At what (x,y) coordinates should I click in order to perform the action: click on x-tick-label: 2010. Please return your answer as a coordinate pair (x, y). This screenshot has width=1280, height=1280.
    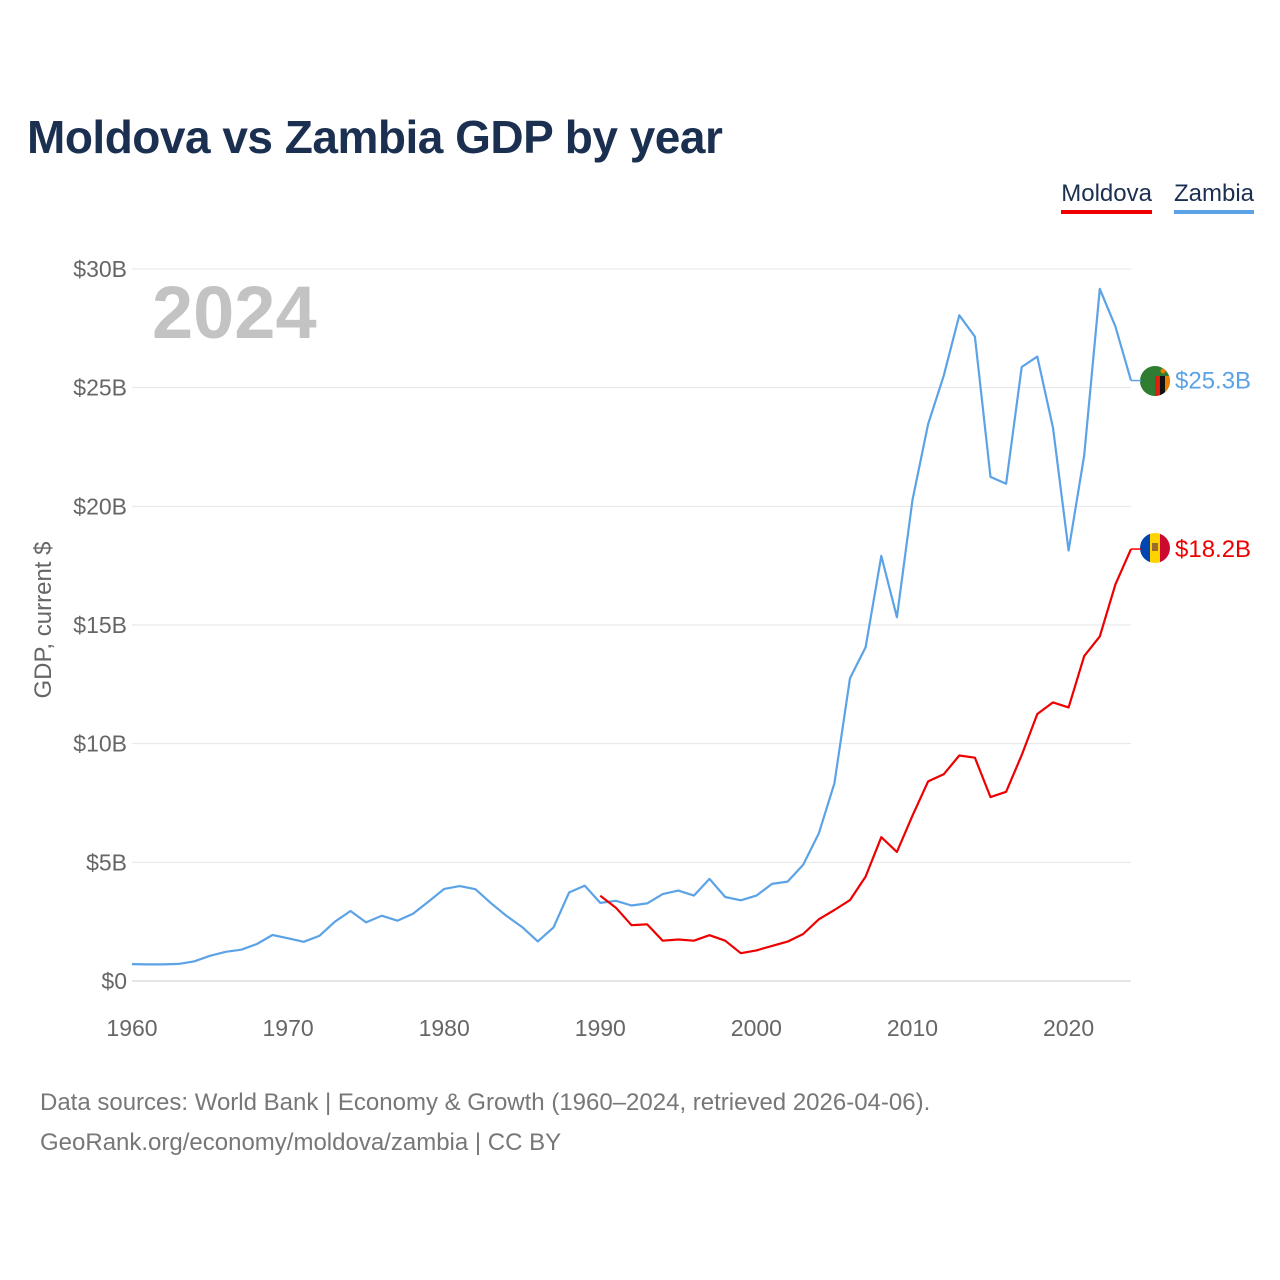
    Looking at the image, I should click on (912, 1028).